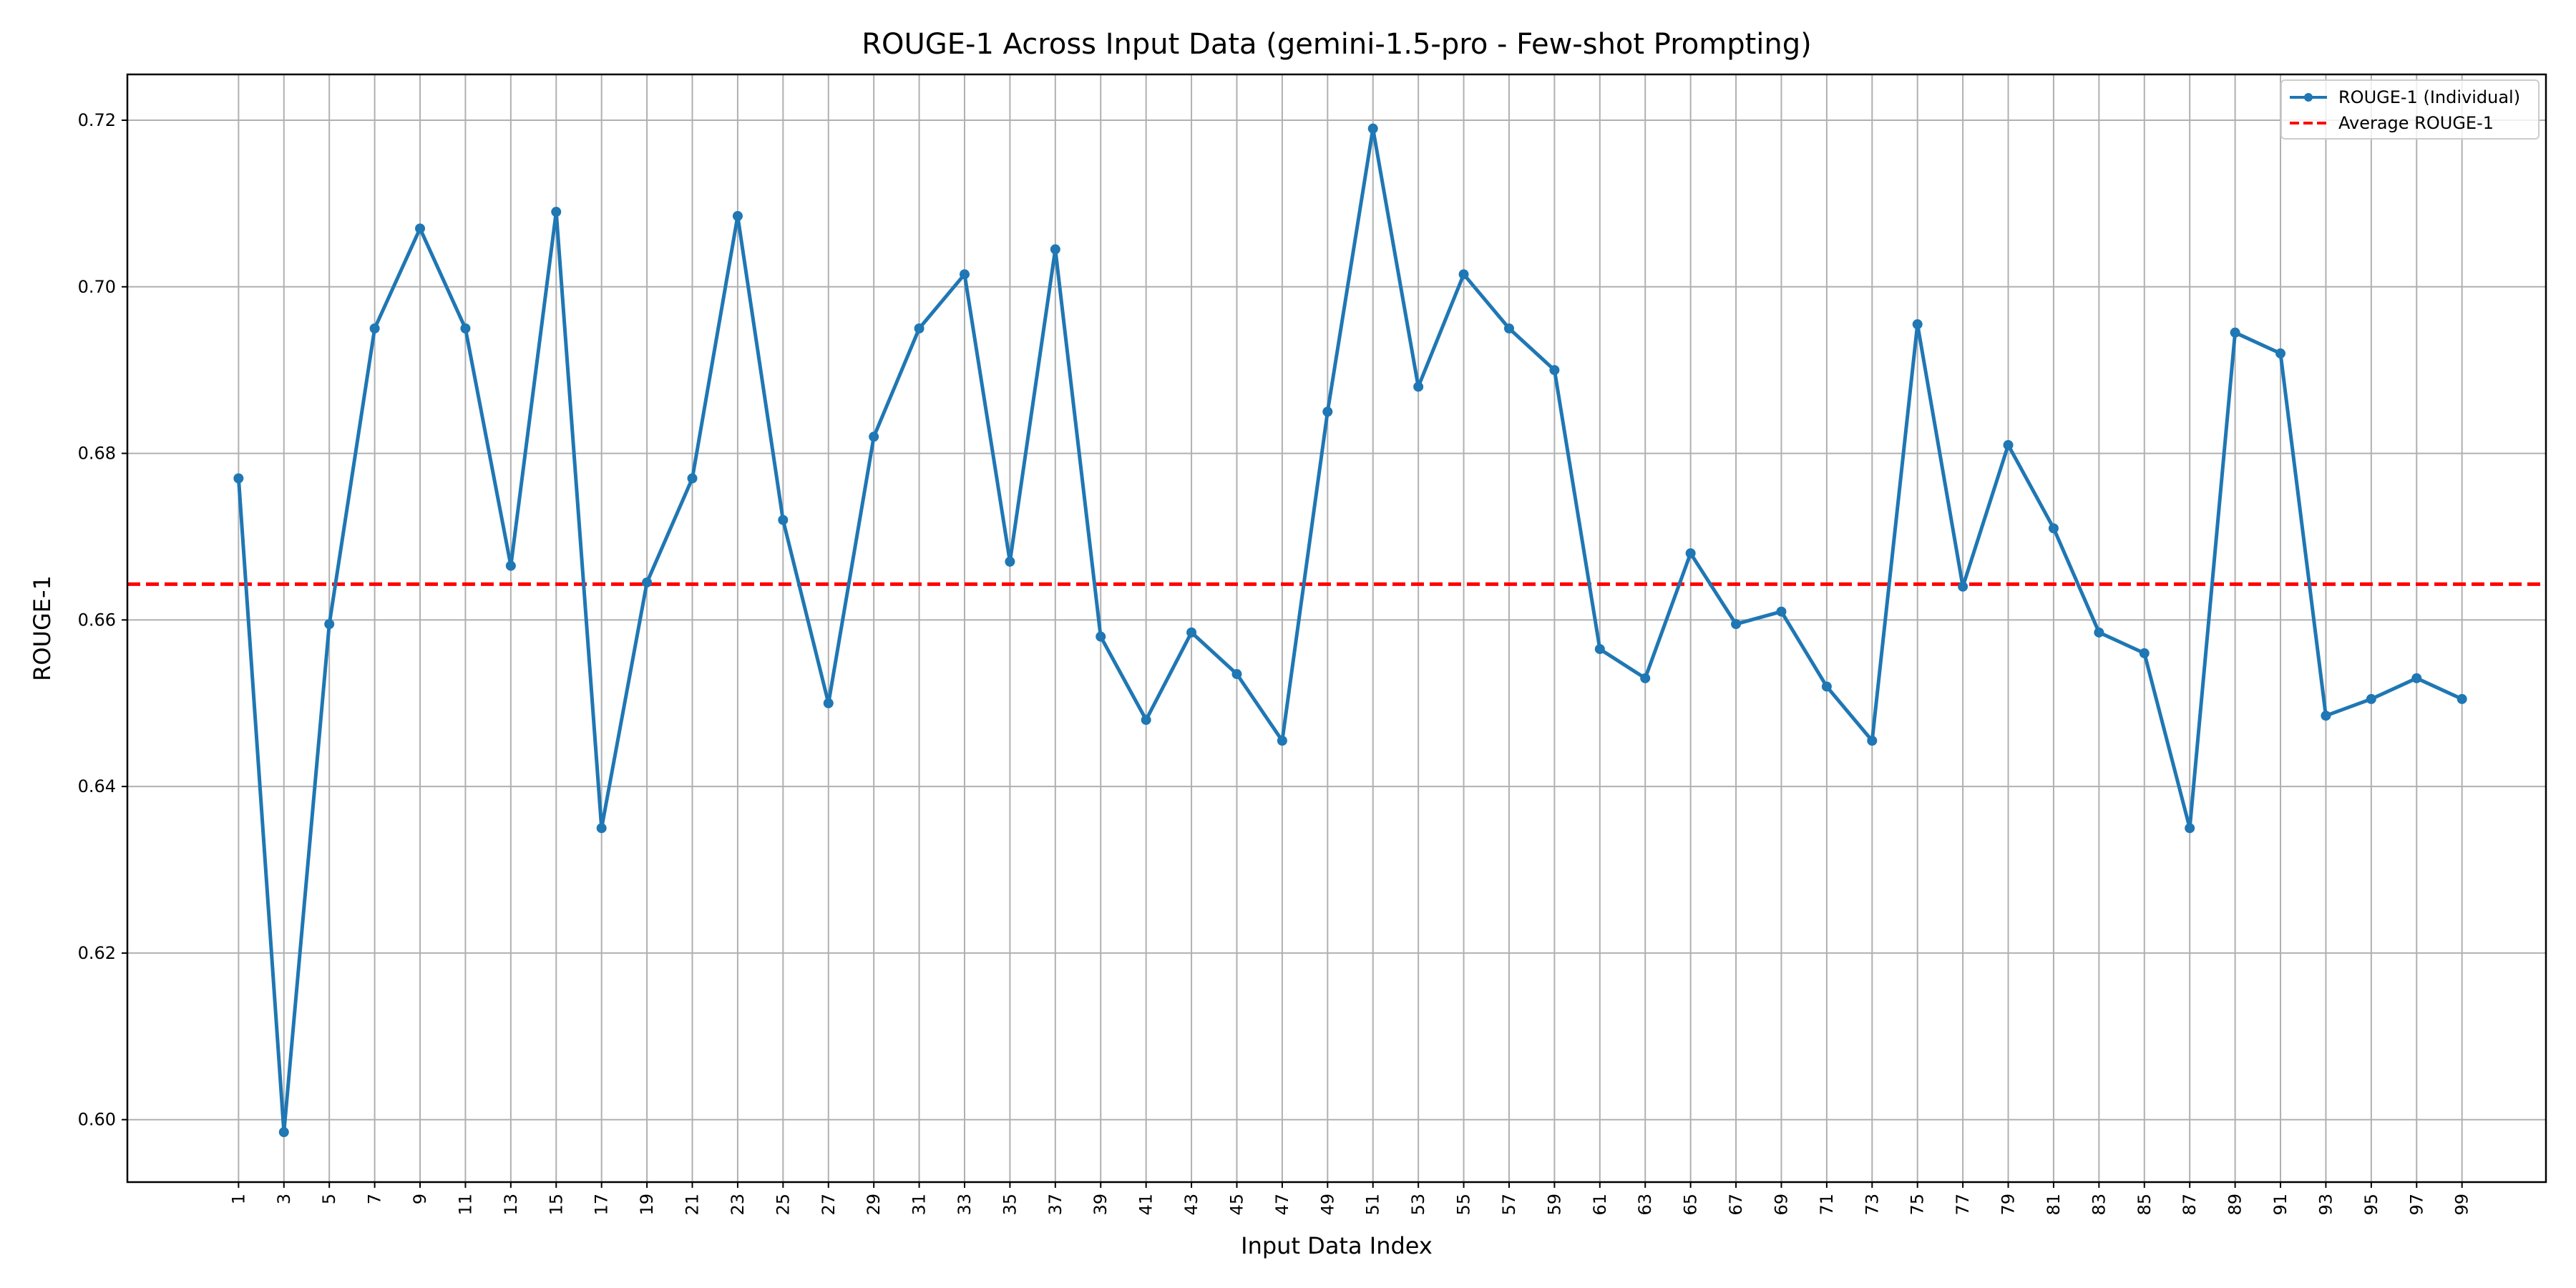 Image resolution: width=2576 pixels, height=1288 pixels. I want to click on x-tick-label: 19, so click(647, 1205).